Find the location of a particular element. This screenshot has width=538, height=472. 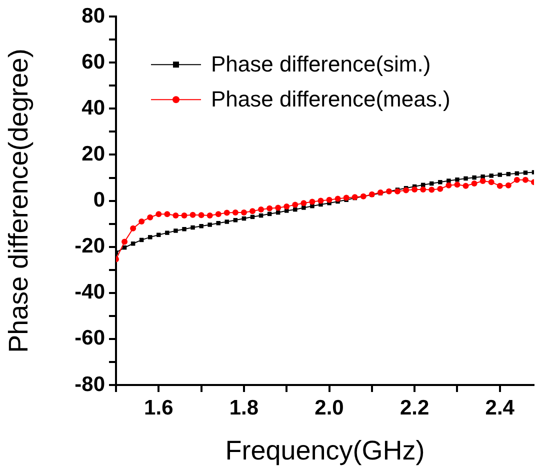

y-tick-label: 20 is located at coordinates (93, 154).